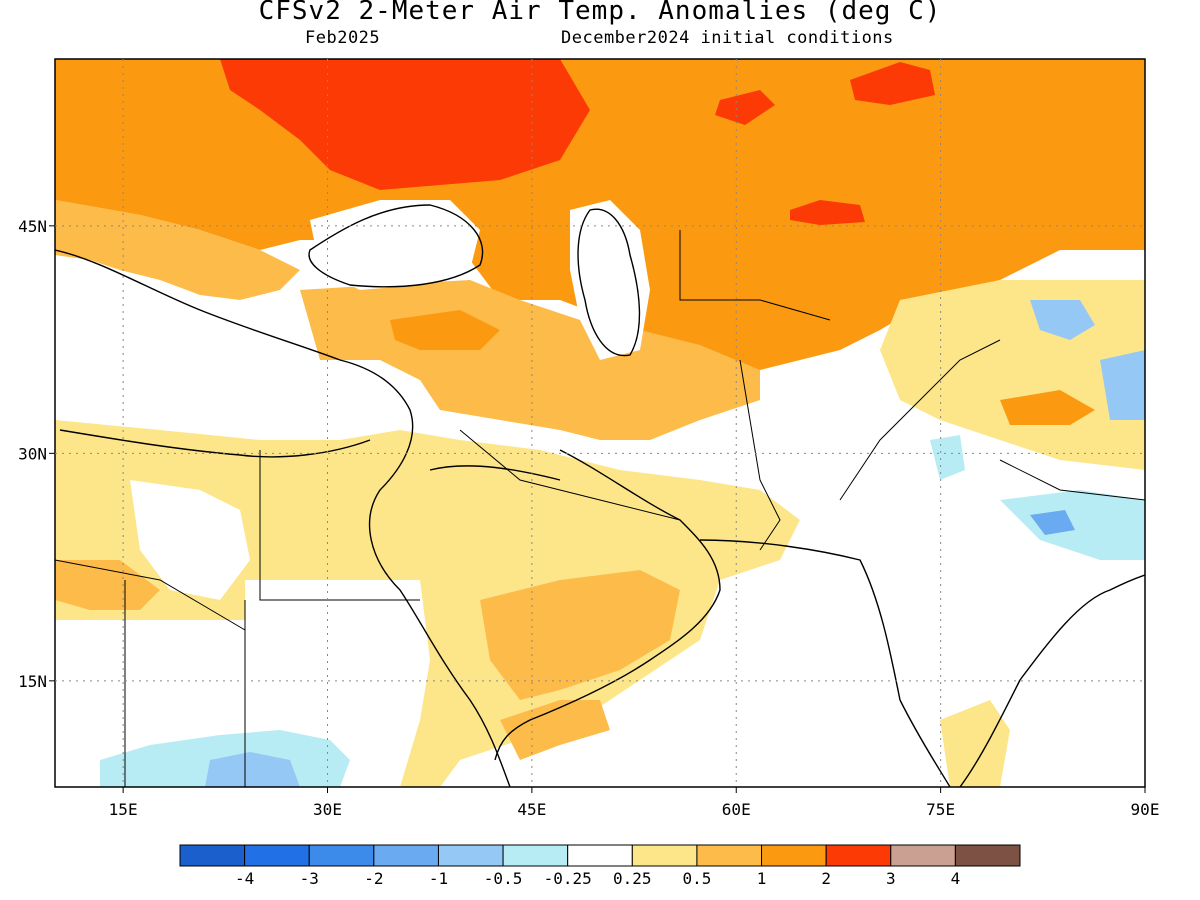  I want to click on forecast-month: Feb2025, so click(343, 38).